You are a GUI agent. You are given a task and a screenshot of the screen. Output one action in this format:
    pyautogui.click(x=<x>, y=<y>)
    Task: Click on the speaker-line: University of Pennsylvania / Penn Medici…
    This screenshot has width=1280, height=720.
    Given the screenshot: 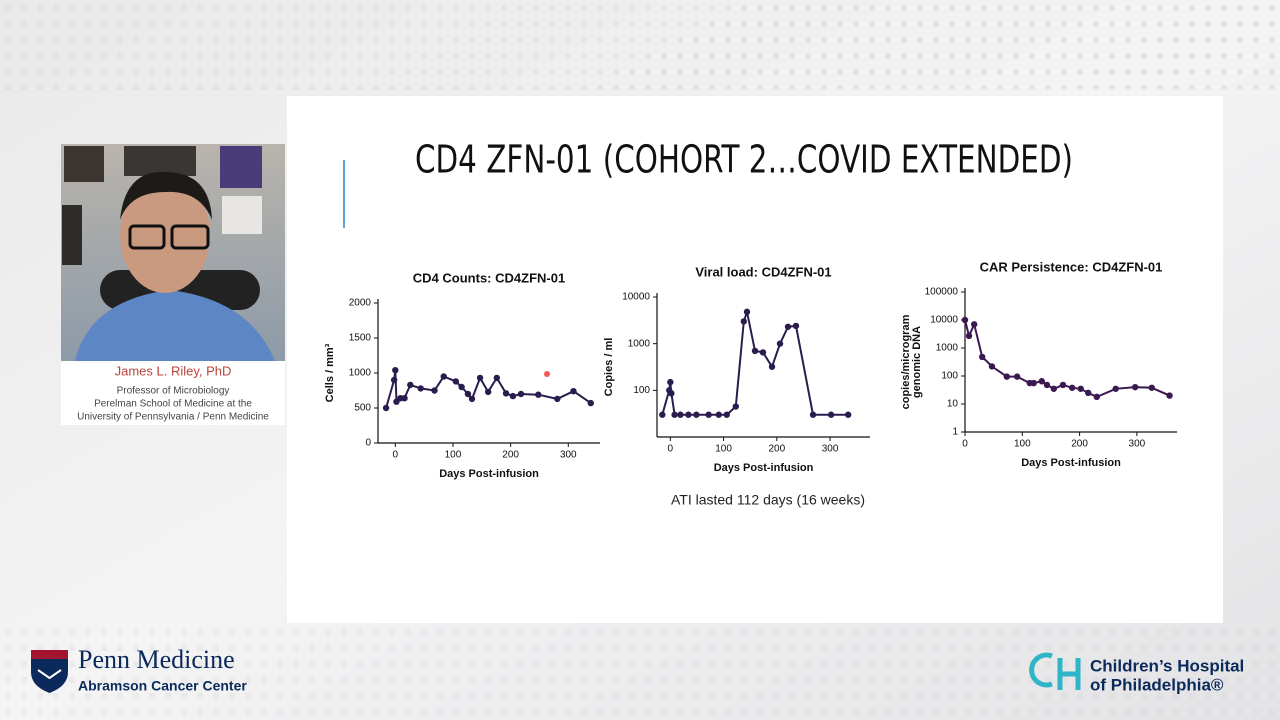 What is the action you would take?
    pyautogui.click(x=173, y=417)
    